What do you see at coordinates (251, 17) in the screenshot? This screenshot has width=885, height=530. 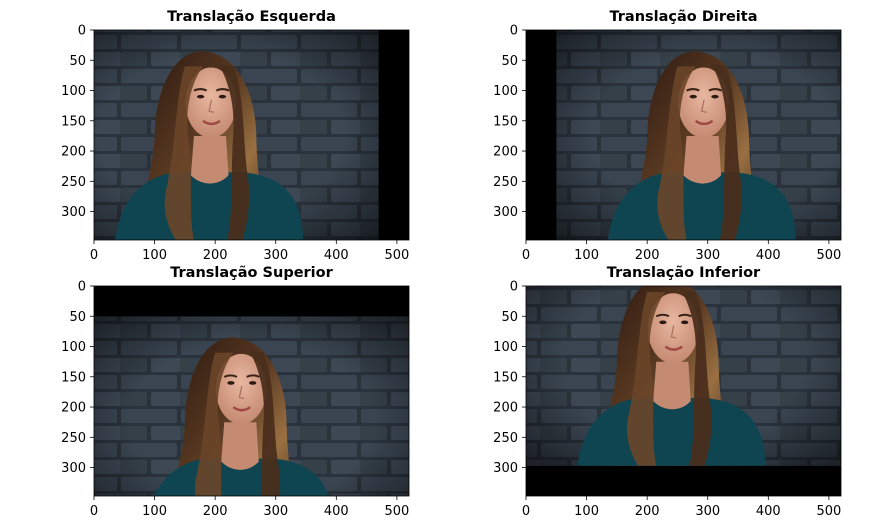 I see `subplot-title: Translação Esquerda` at bounding box center [251, 17].